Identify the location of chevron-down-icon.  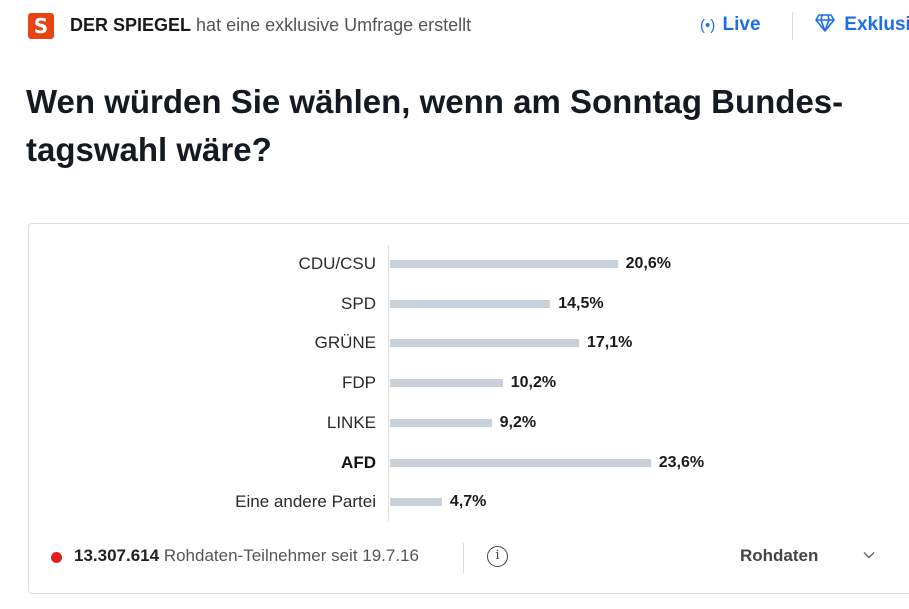
(869, 555).